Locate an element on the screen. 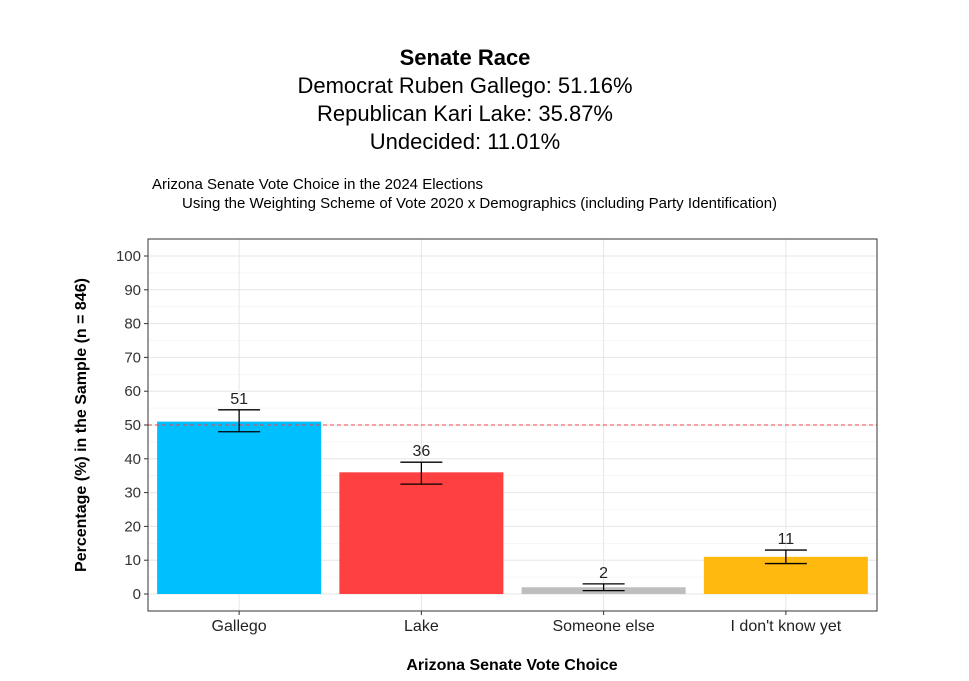 This screenshot has width=969, height=681. y-tick-label: 30 is located at coordinates (132, 493).